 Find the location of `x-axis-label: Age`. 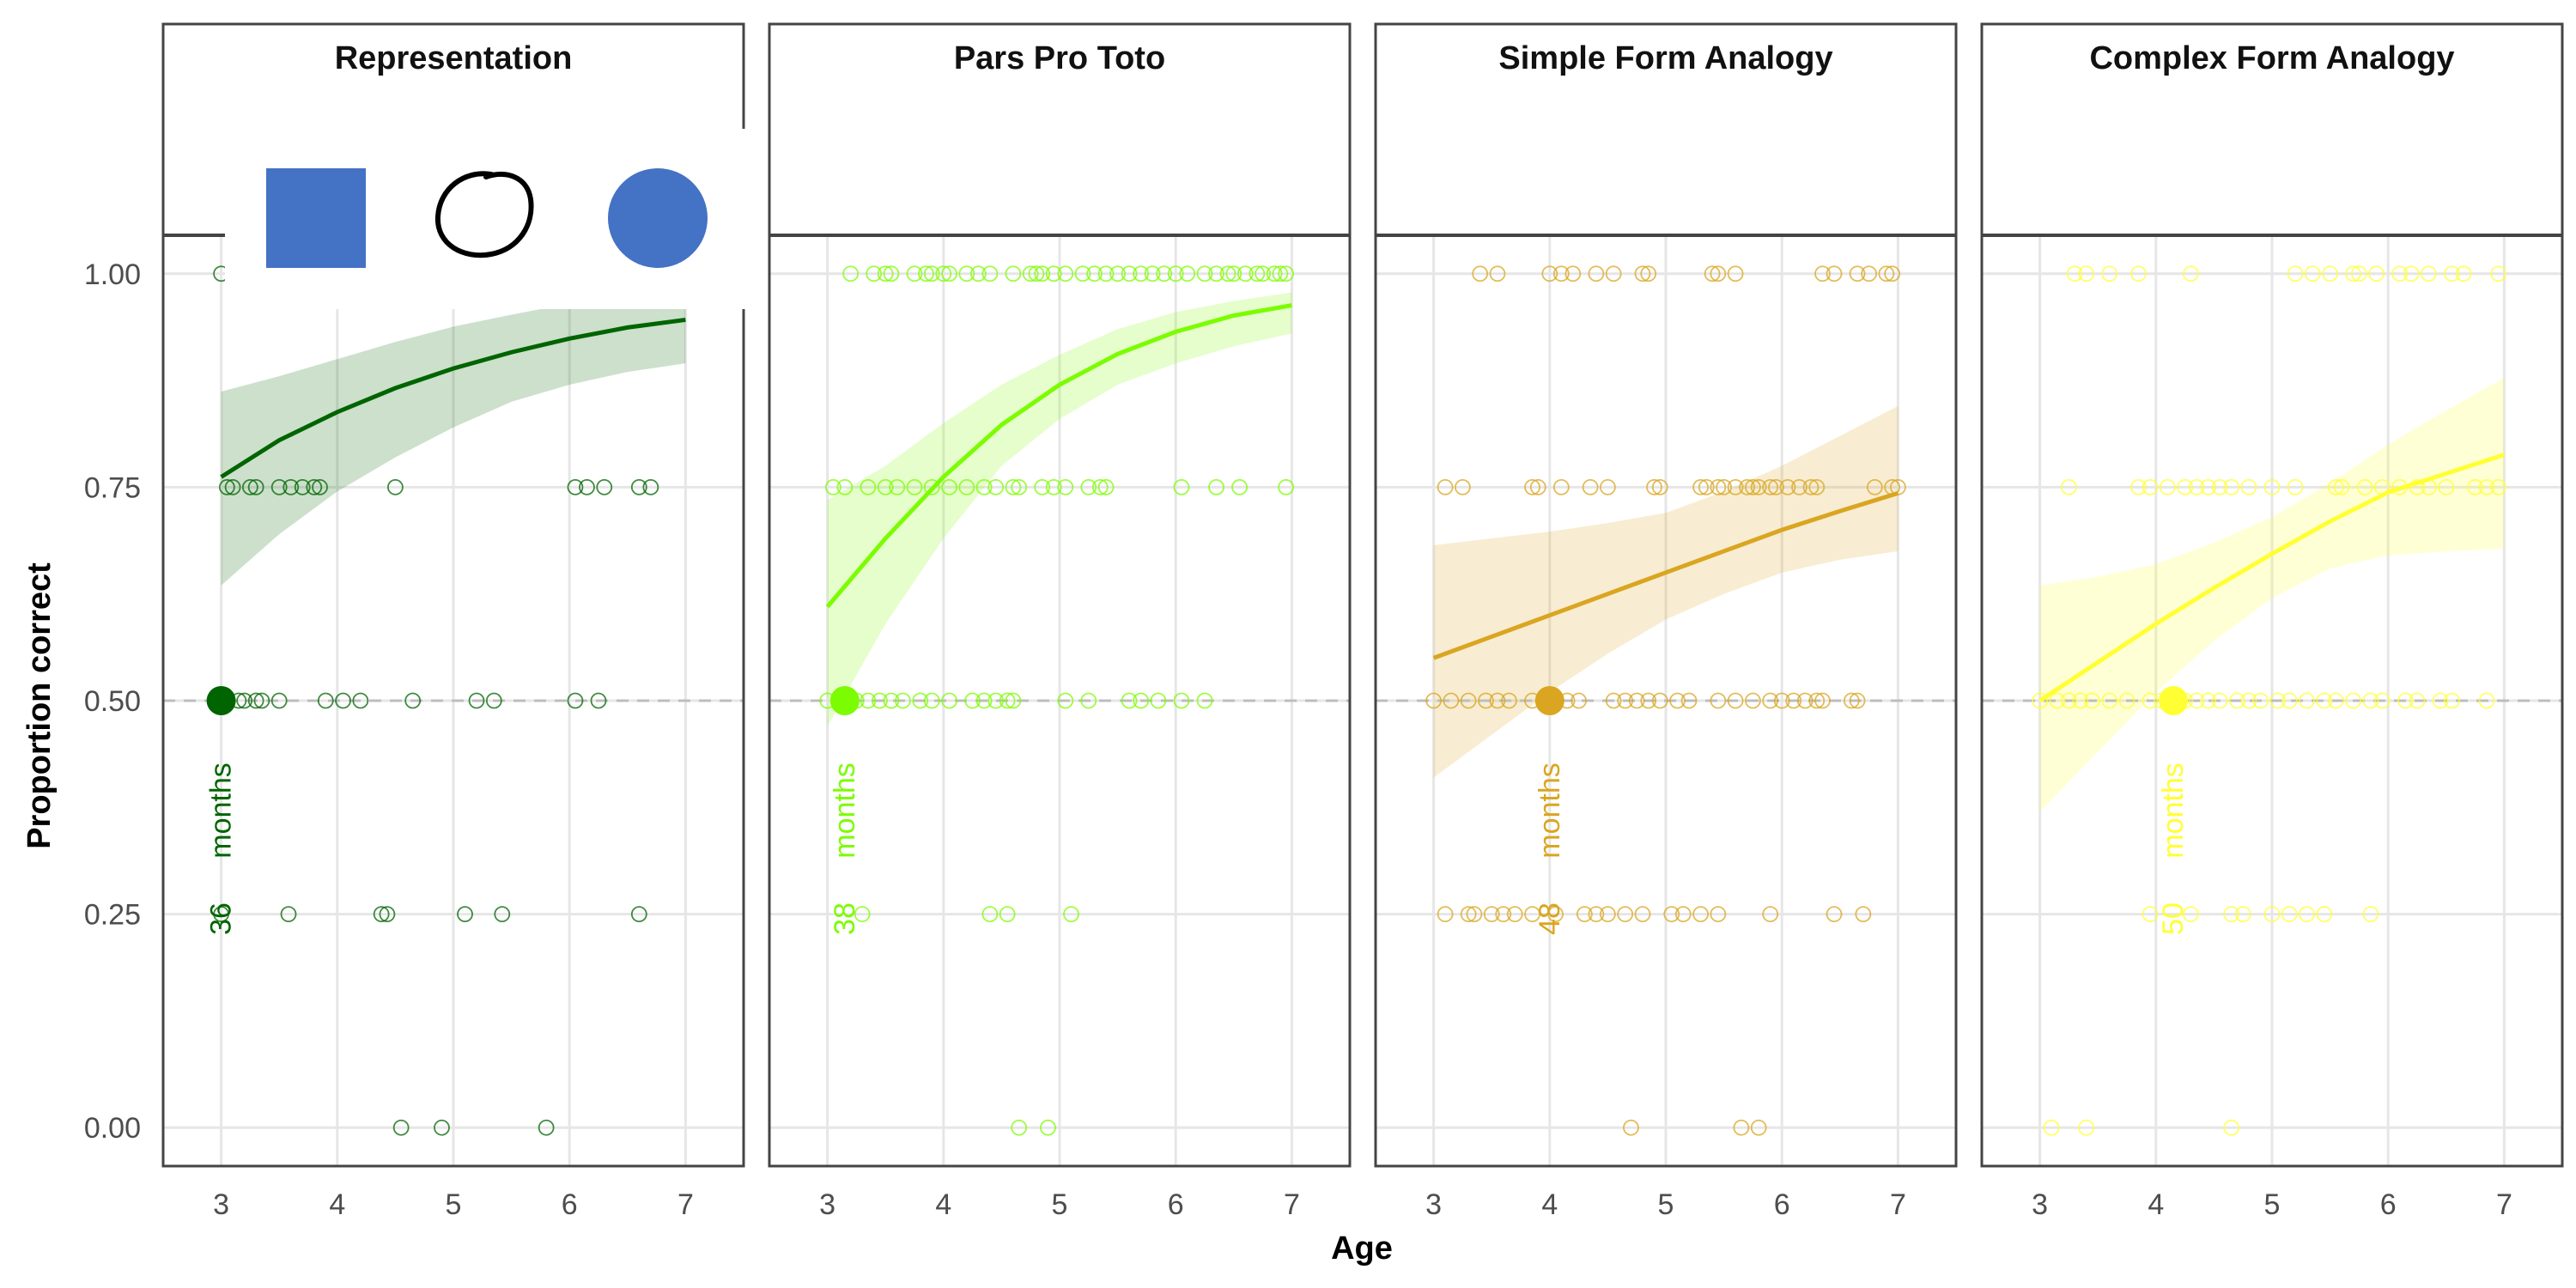

x-axis-label: Age is located at coordinates (1362, 1248).